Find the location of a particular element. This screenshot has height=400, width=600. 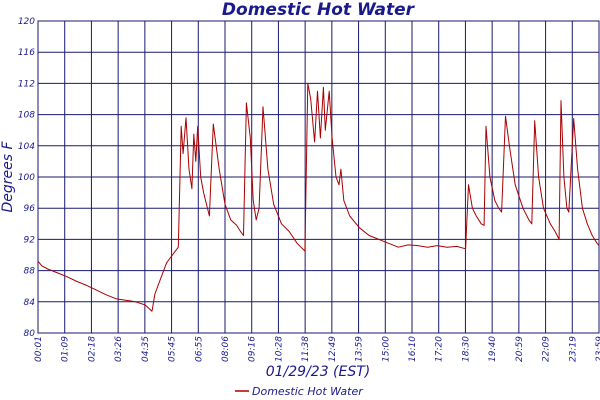

x-tick-label: 01:09 is located at coordinates (66, 349).